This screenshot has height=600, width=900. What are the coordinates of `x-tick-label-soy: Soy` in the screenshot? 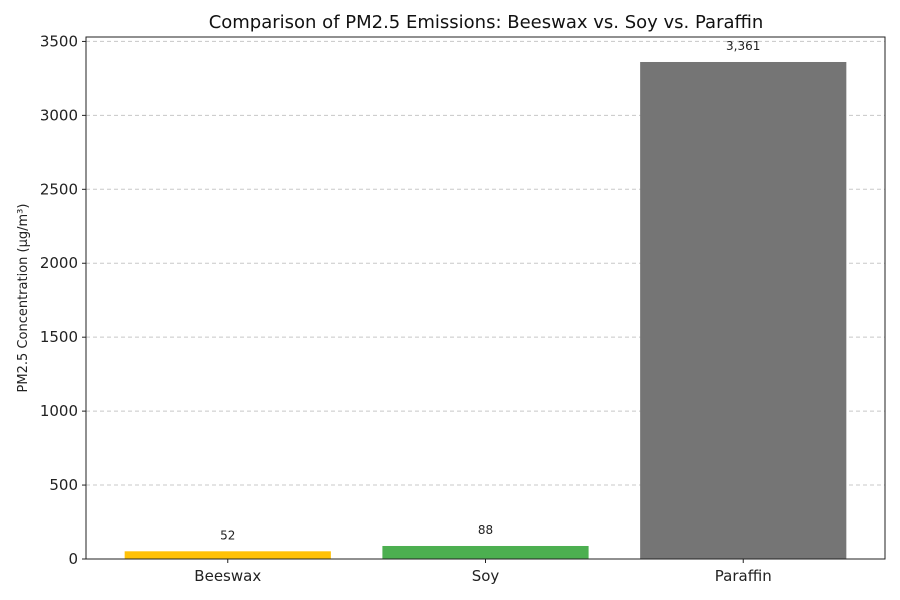 It's located at (486, 576).